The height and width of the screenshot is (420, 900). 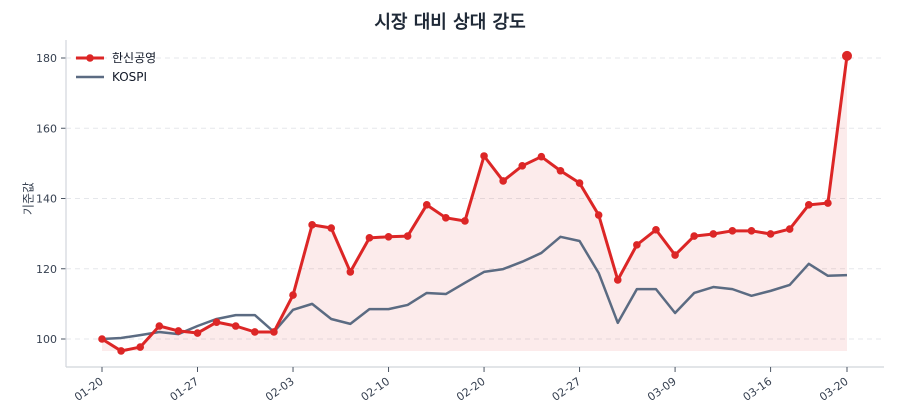 I want to click on legend-kospi-label: KOSPI, so click(x=129, y=77).